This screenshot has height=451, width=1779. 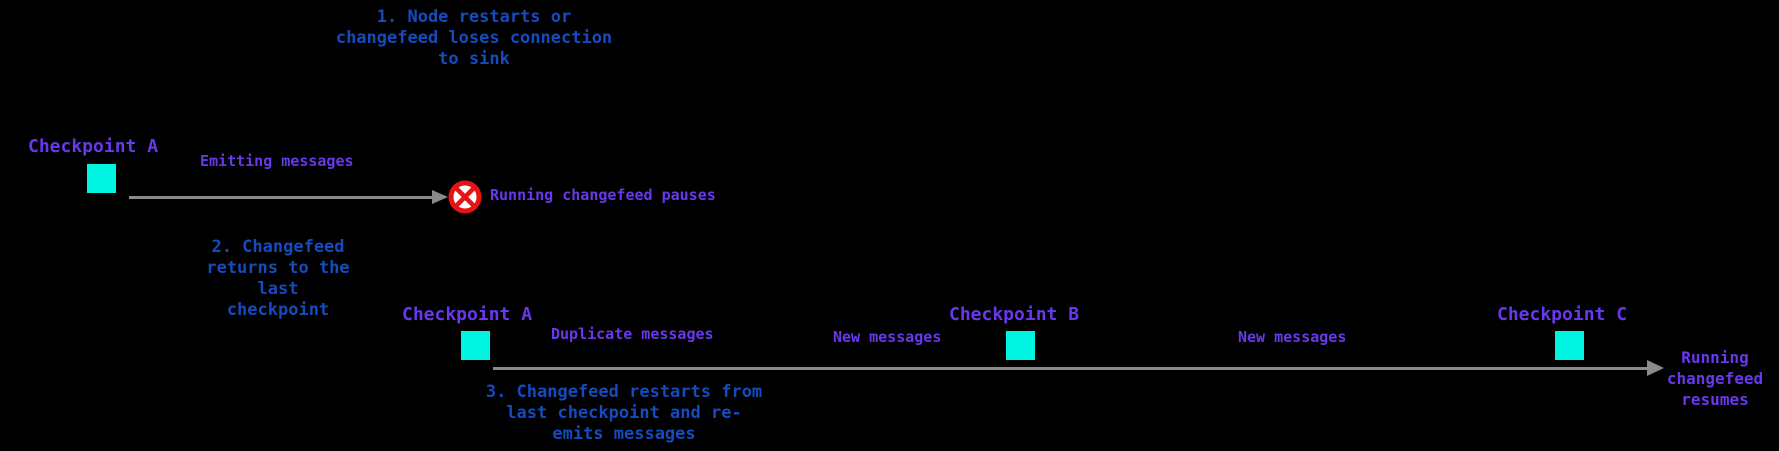 I want to click on timeline2-line, so click(x=1071, y=368).